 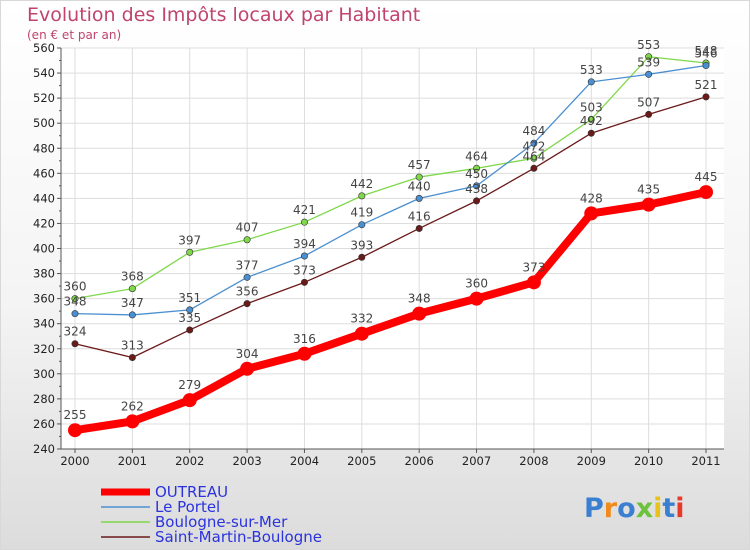 I want to click on x-tick-label: 2004, so click(x=304, y=461).